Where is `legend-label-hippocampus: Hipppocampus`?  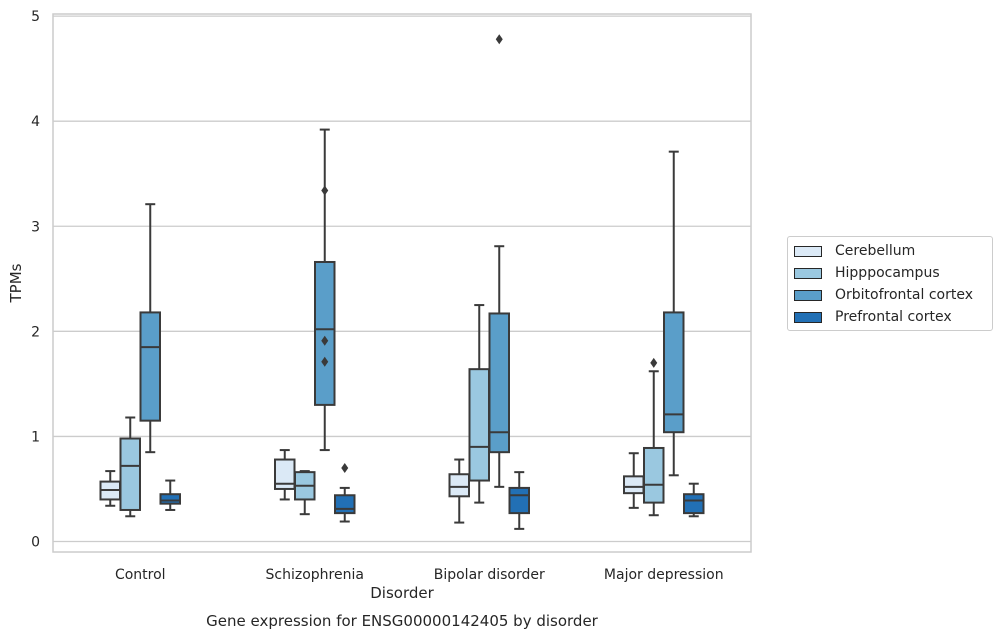 legend-label-hippocampus: Hipppocampus is located at coordinates (887, 273).